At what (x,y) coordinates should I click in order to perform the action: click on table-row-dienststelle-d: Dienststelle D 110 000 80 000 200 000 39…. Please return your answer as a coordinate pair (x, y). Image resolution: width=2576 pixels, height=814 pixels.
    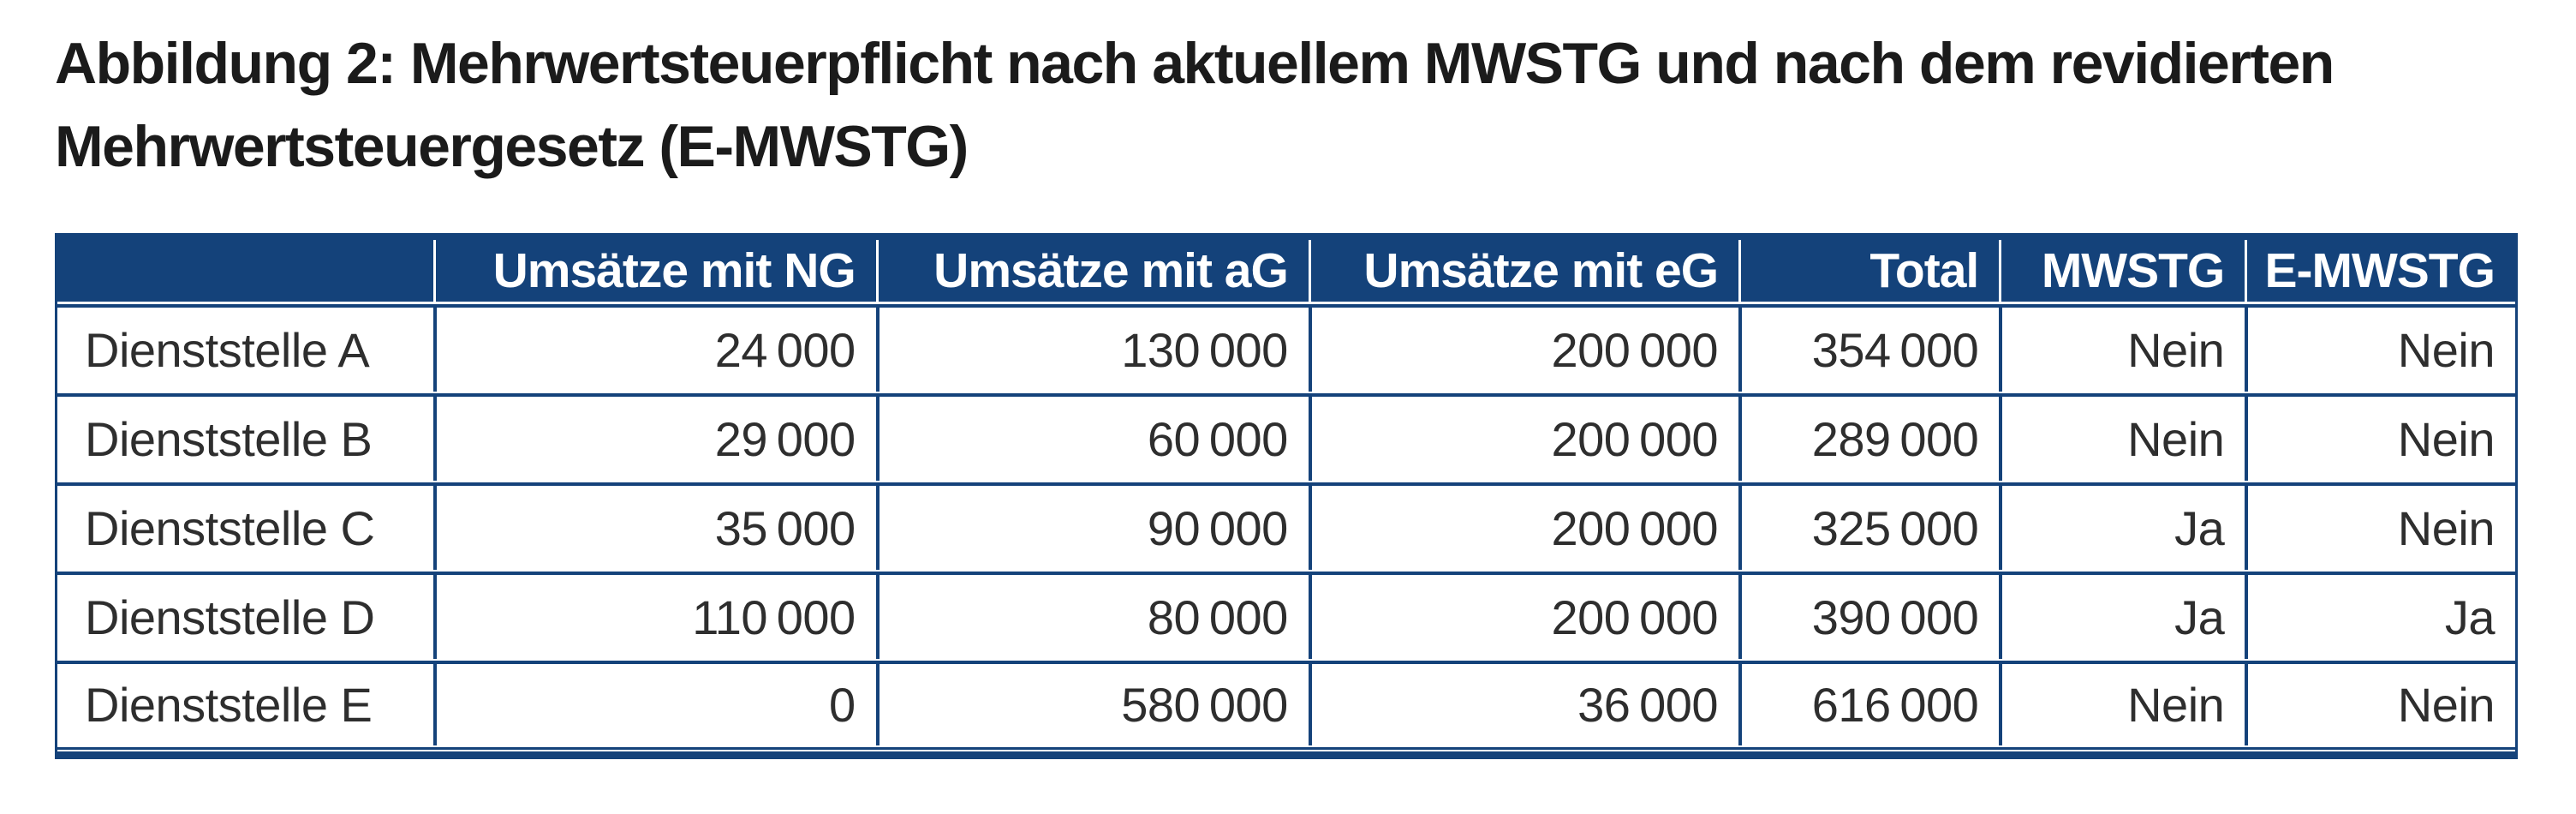
    Looking at the image, I should click on (1286, 616).